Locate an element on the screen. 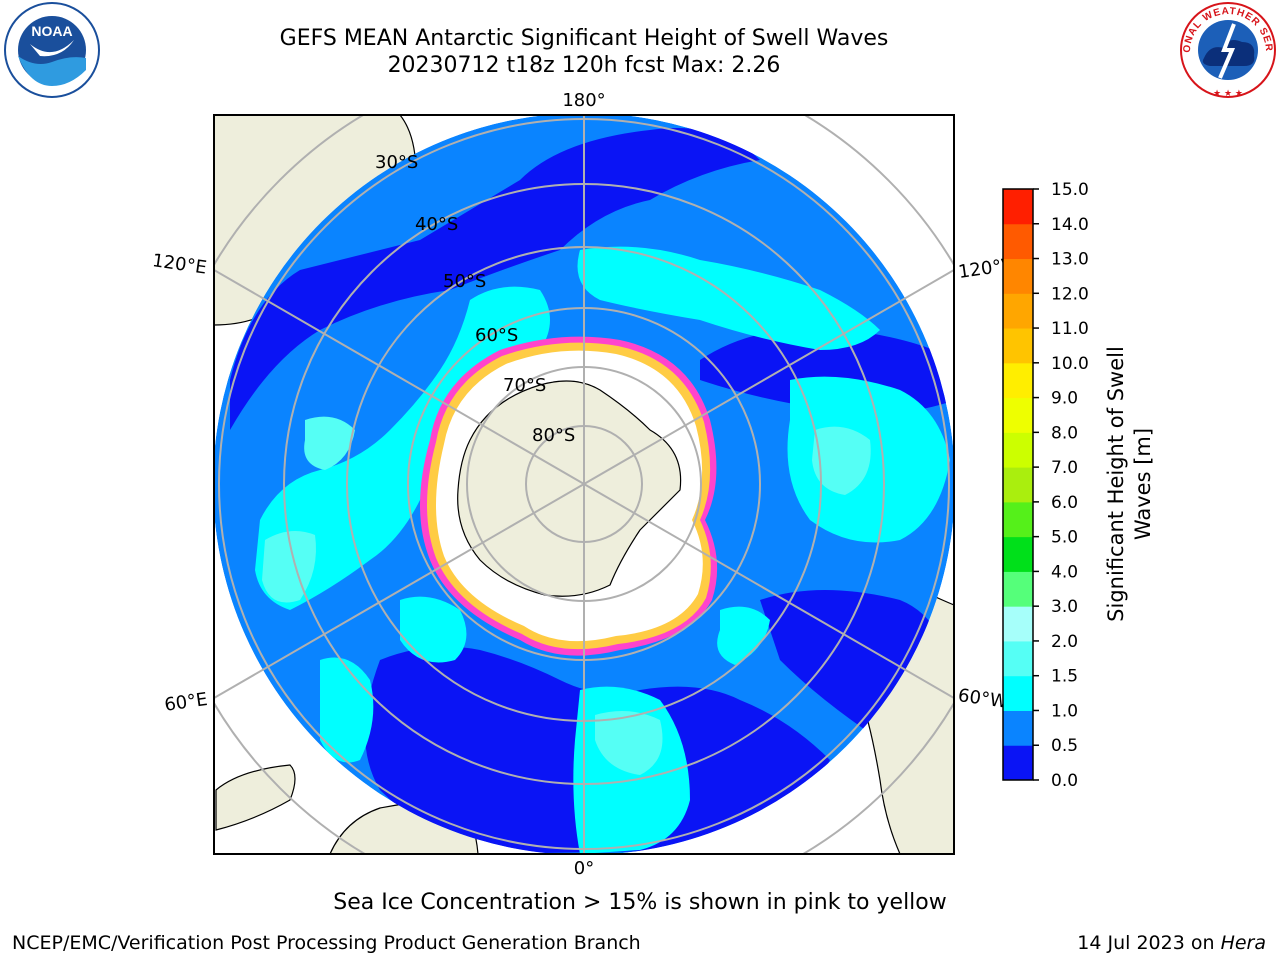  colorbar-tick-label: 1.0 is located at coordinates (1064, 711).